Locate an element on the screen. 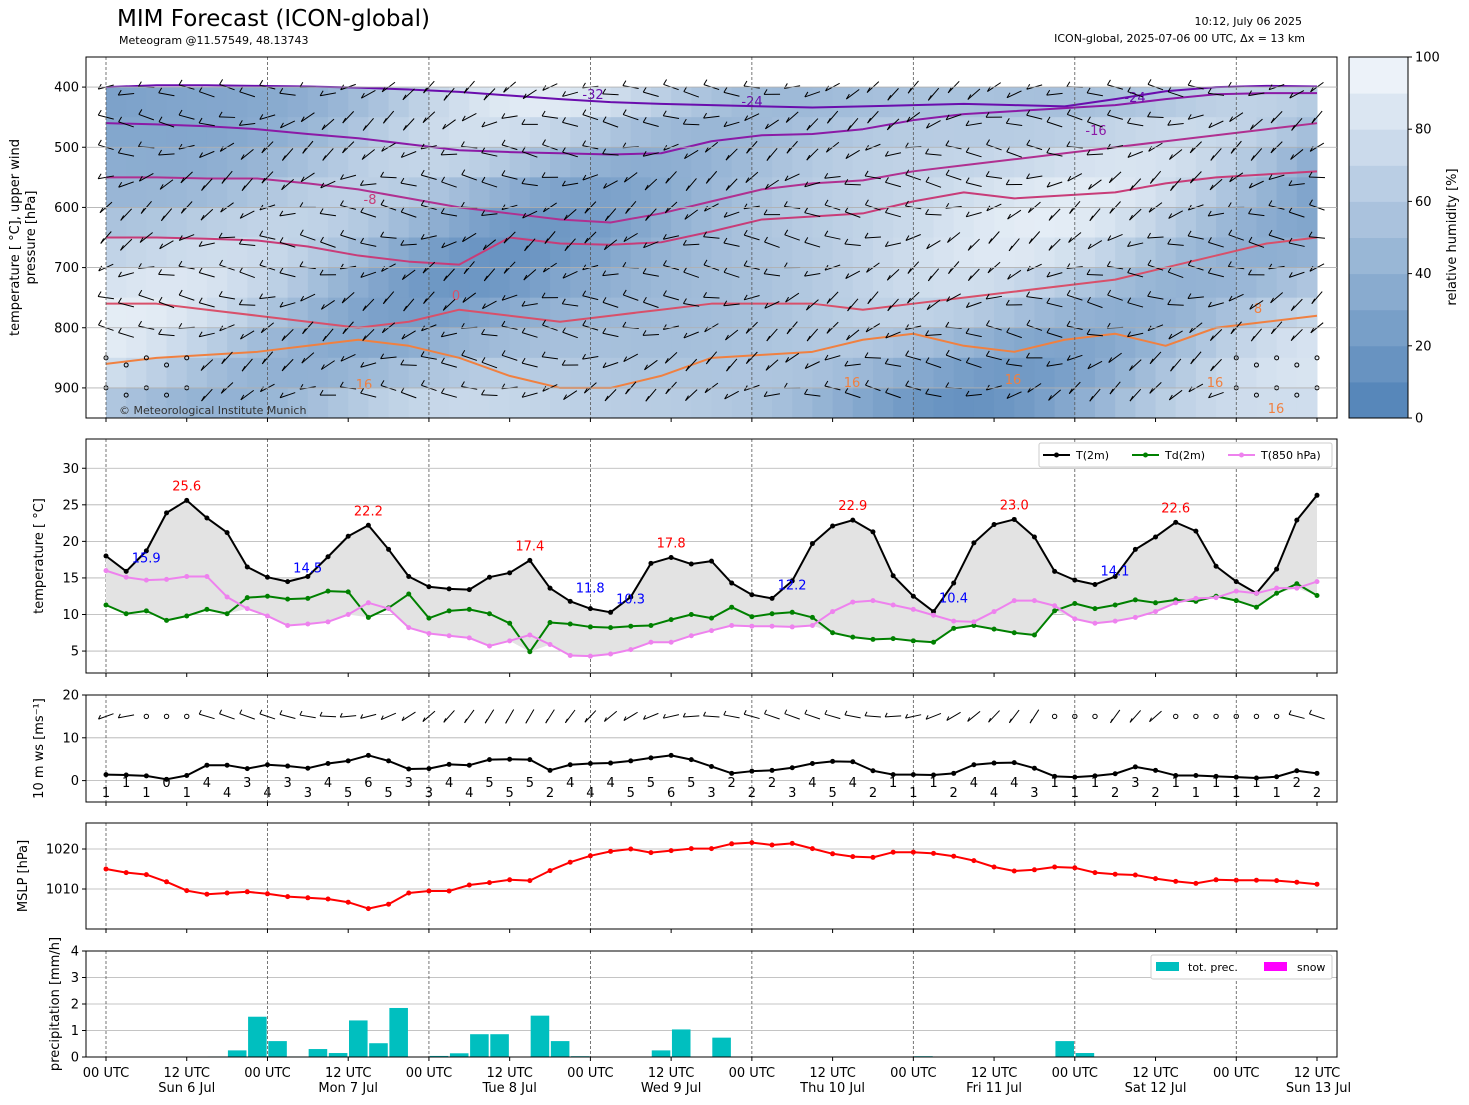 The height and width of the screenshot is (1105, 1469). day-label: Sun 13 Jul is located at coordinates (1318, 1088).